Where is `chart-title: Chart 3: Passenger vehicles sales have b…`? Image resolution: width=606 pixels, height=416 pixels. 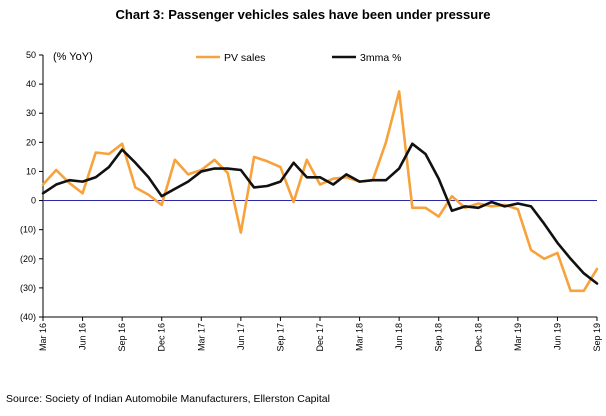 chart-title: Chart 3: Passenger vehicles sales have b… is located at coordinates (303, 14).